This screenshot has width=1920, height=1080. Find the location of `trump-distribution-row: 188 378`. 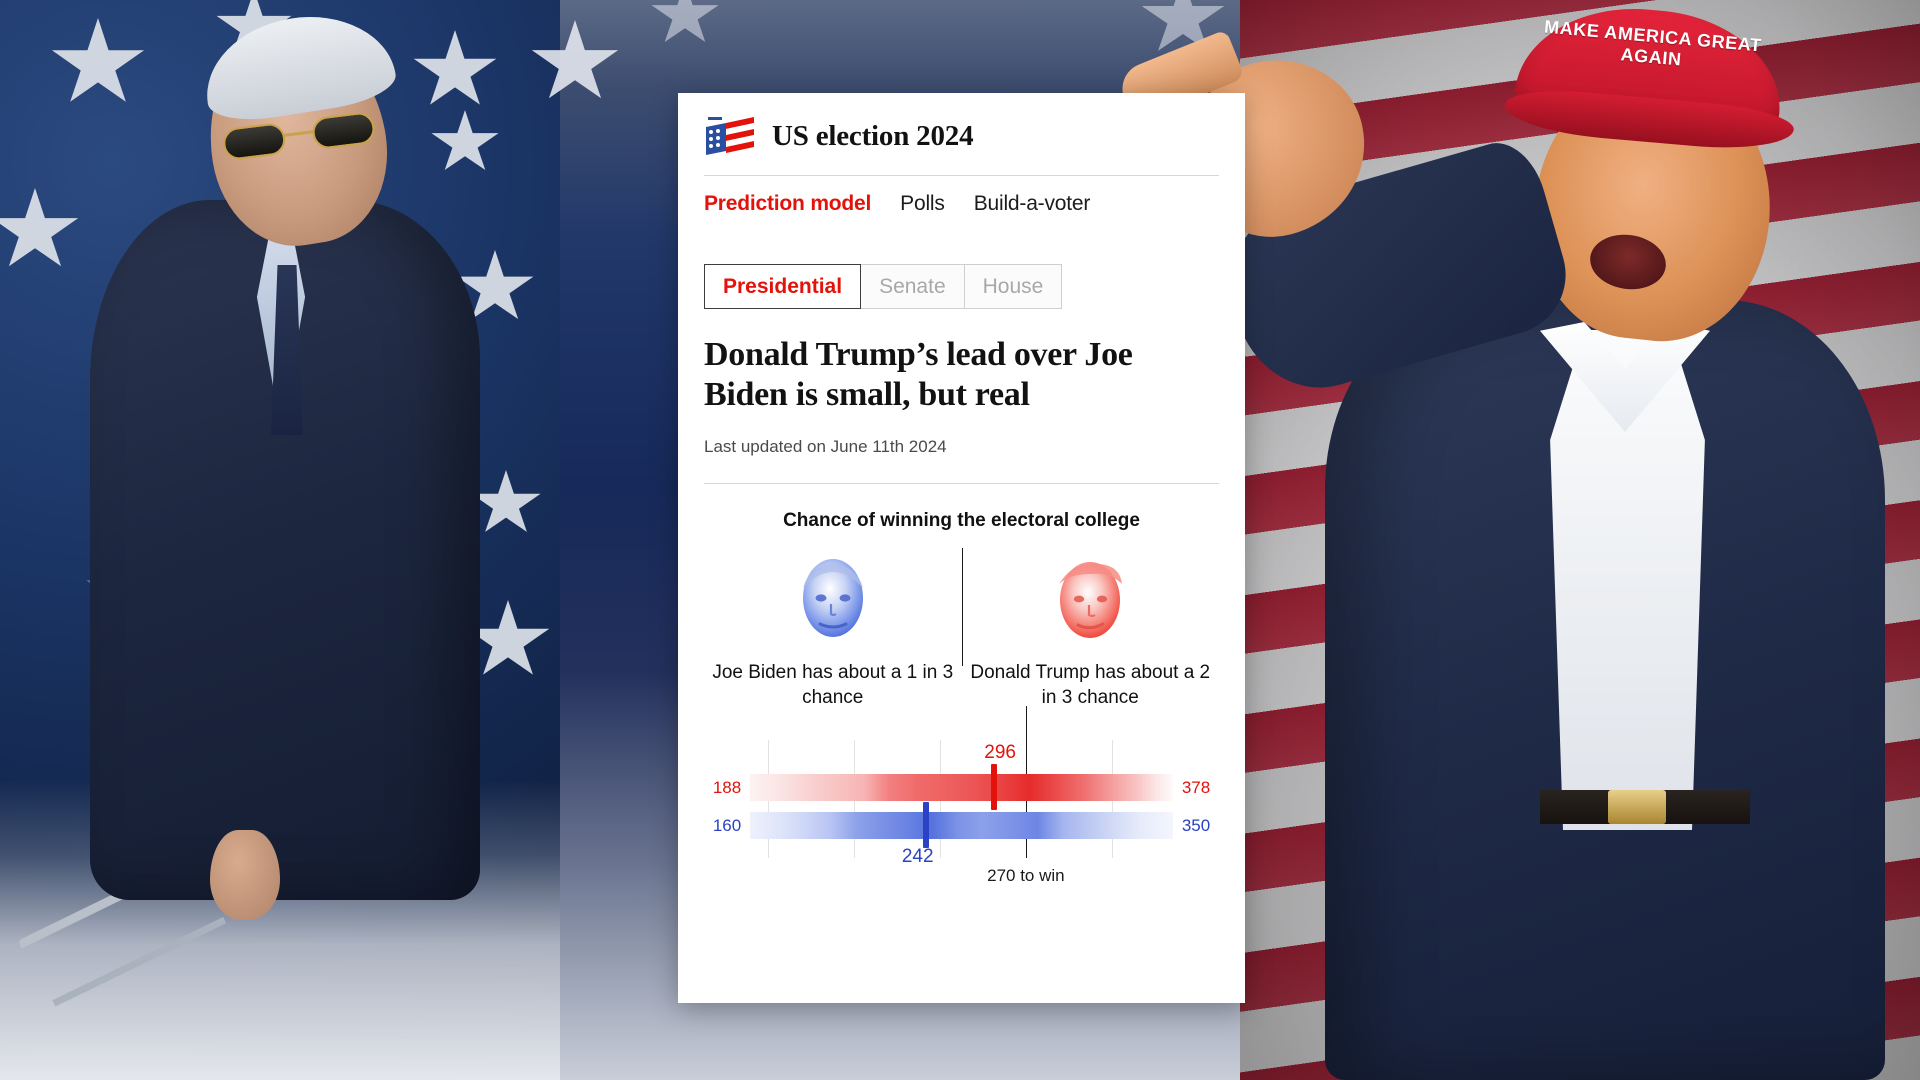

trump-distribution-row: 188 378 is located at coordinates (961, 787).